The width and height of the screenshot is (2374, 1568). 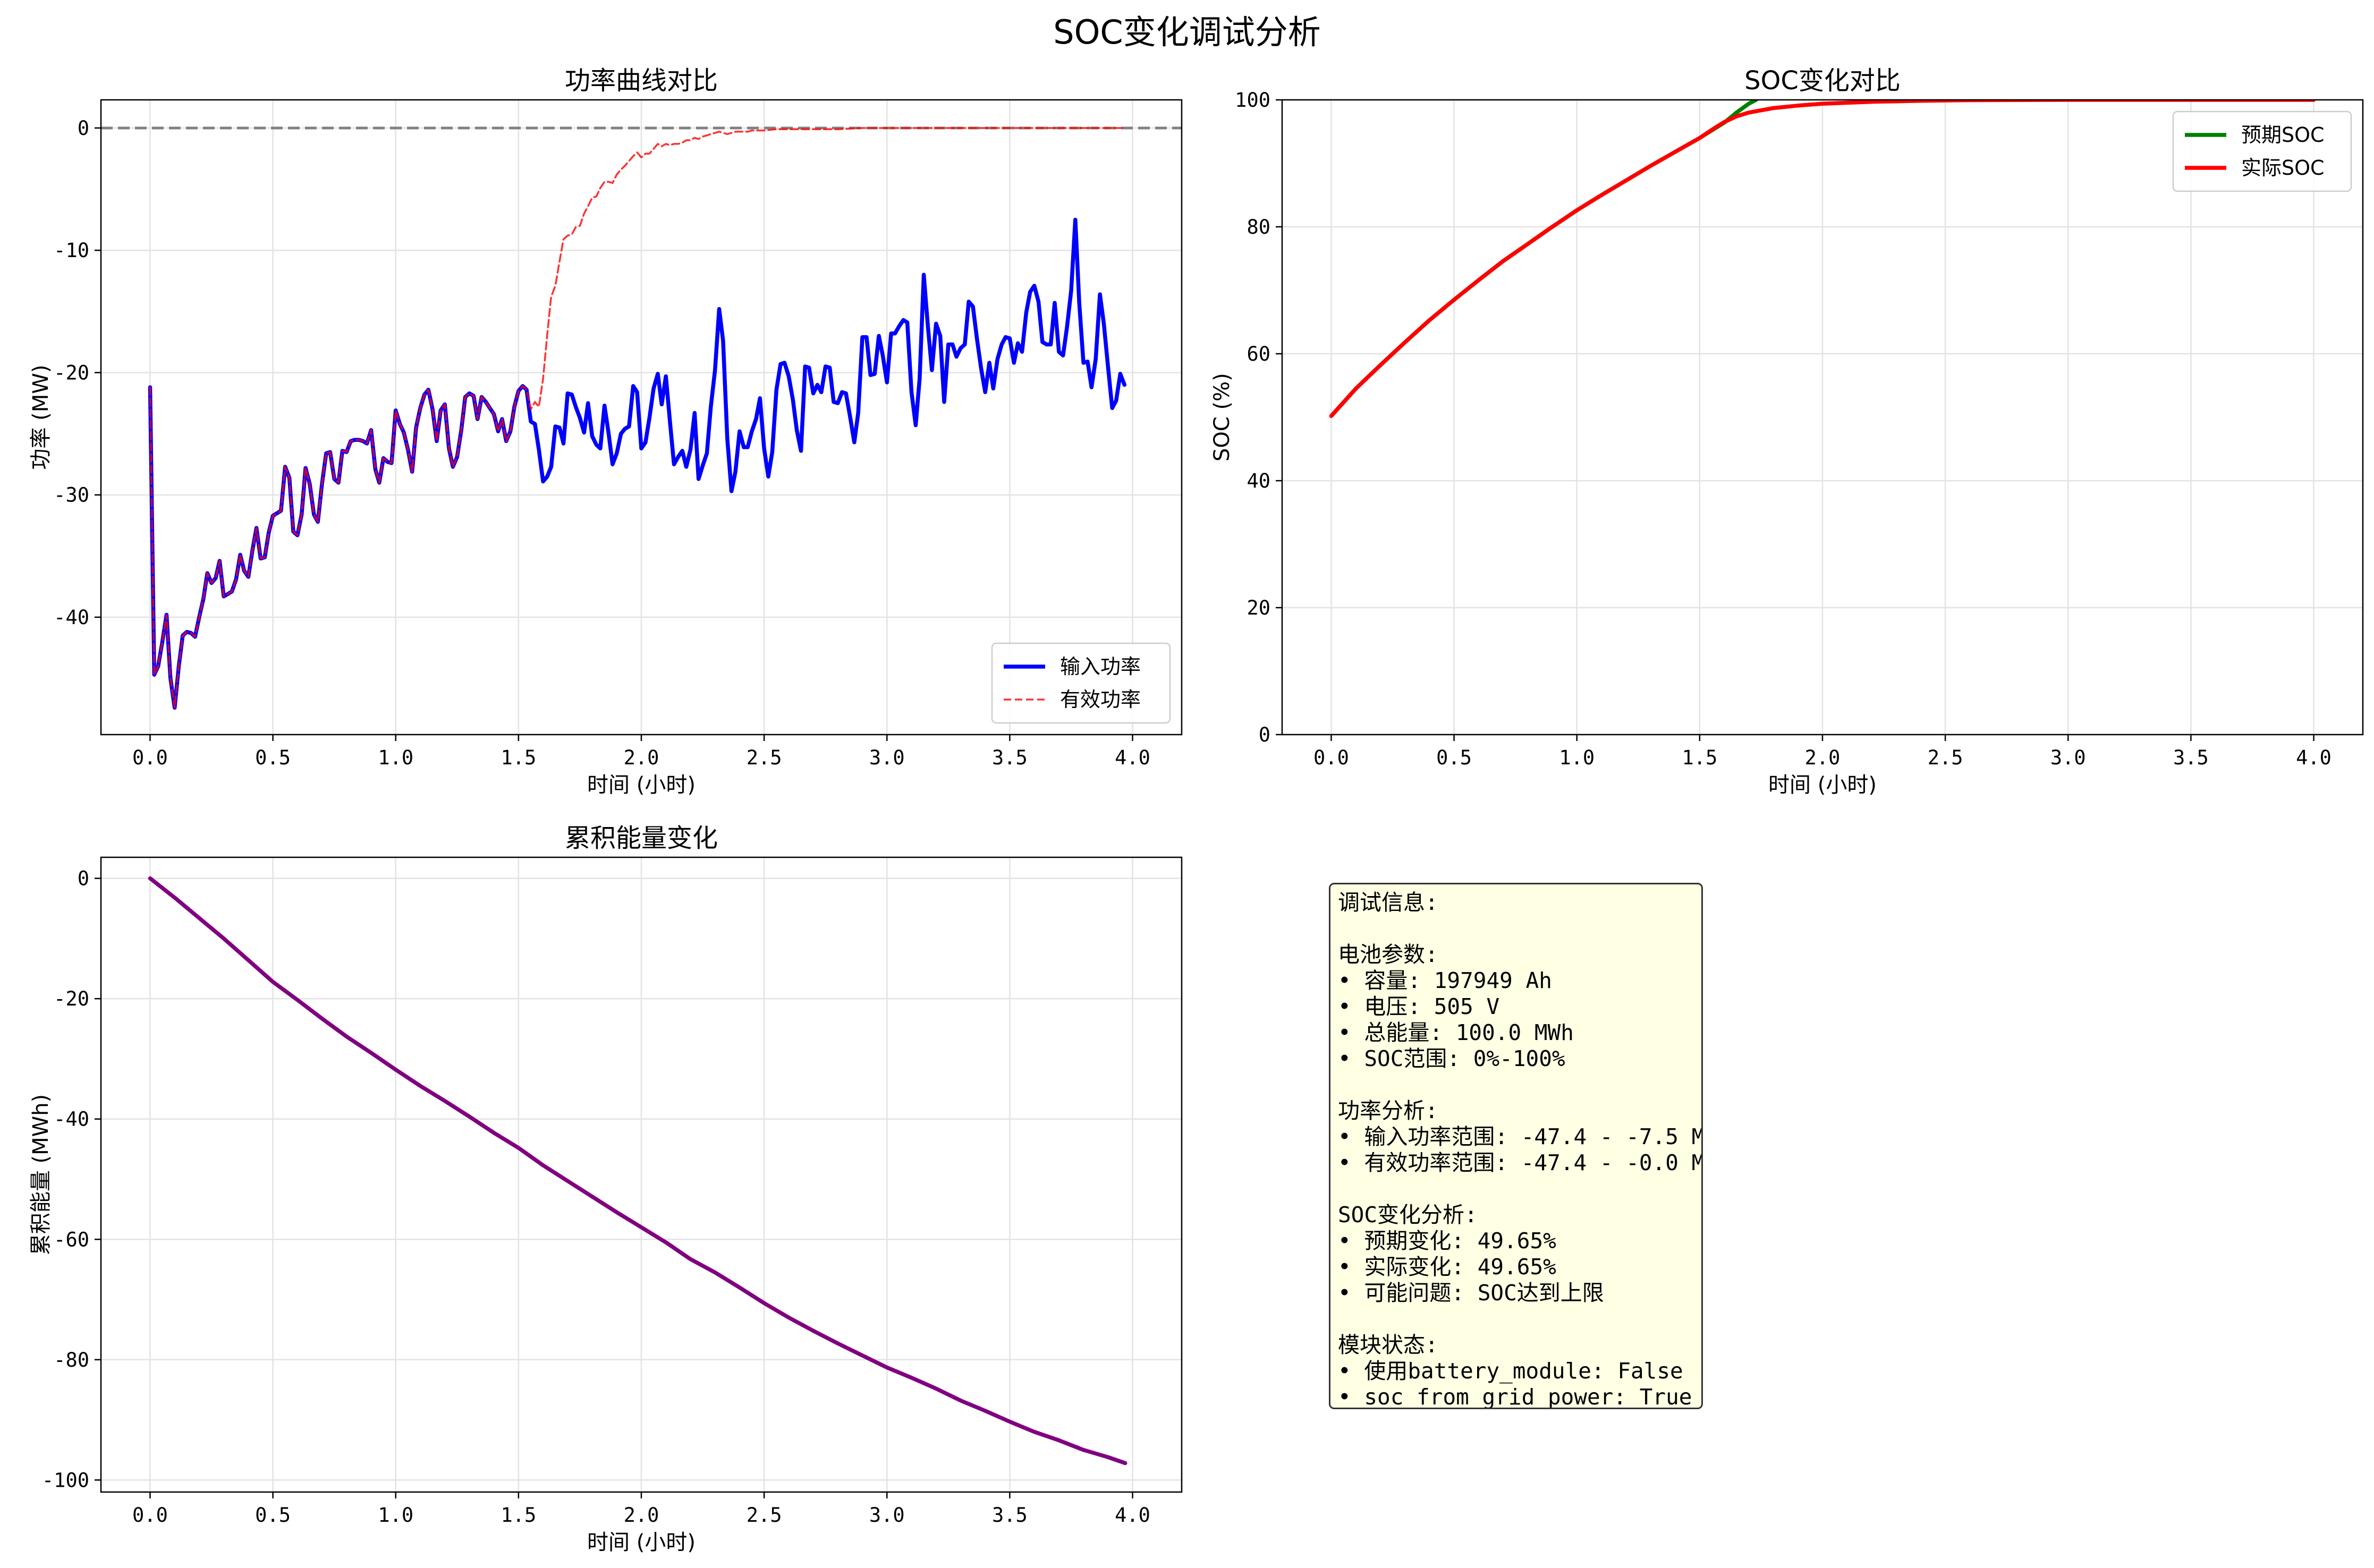 I want to click on y-tick-label: -100, so click(x=65, y=1480).